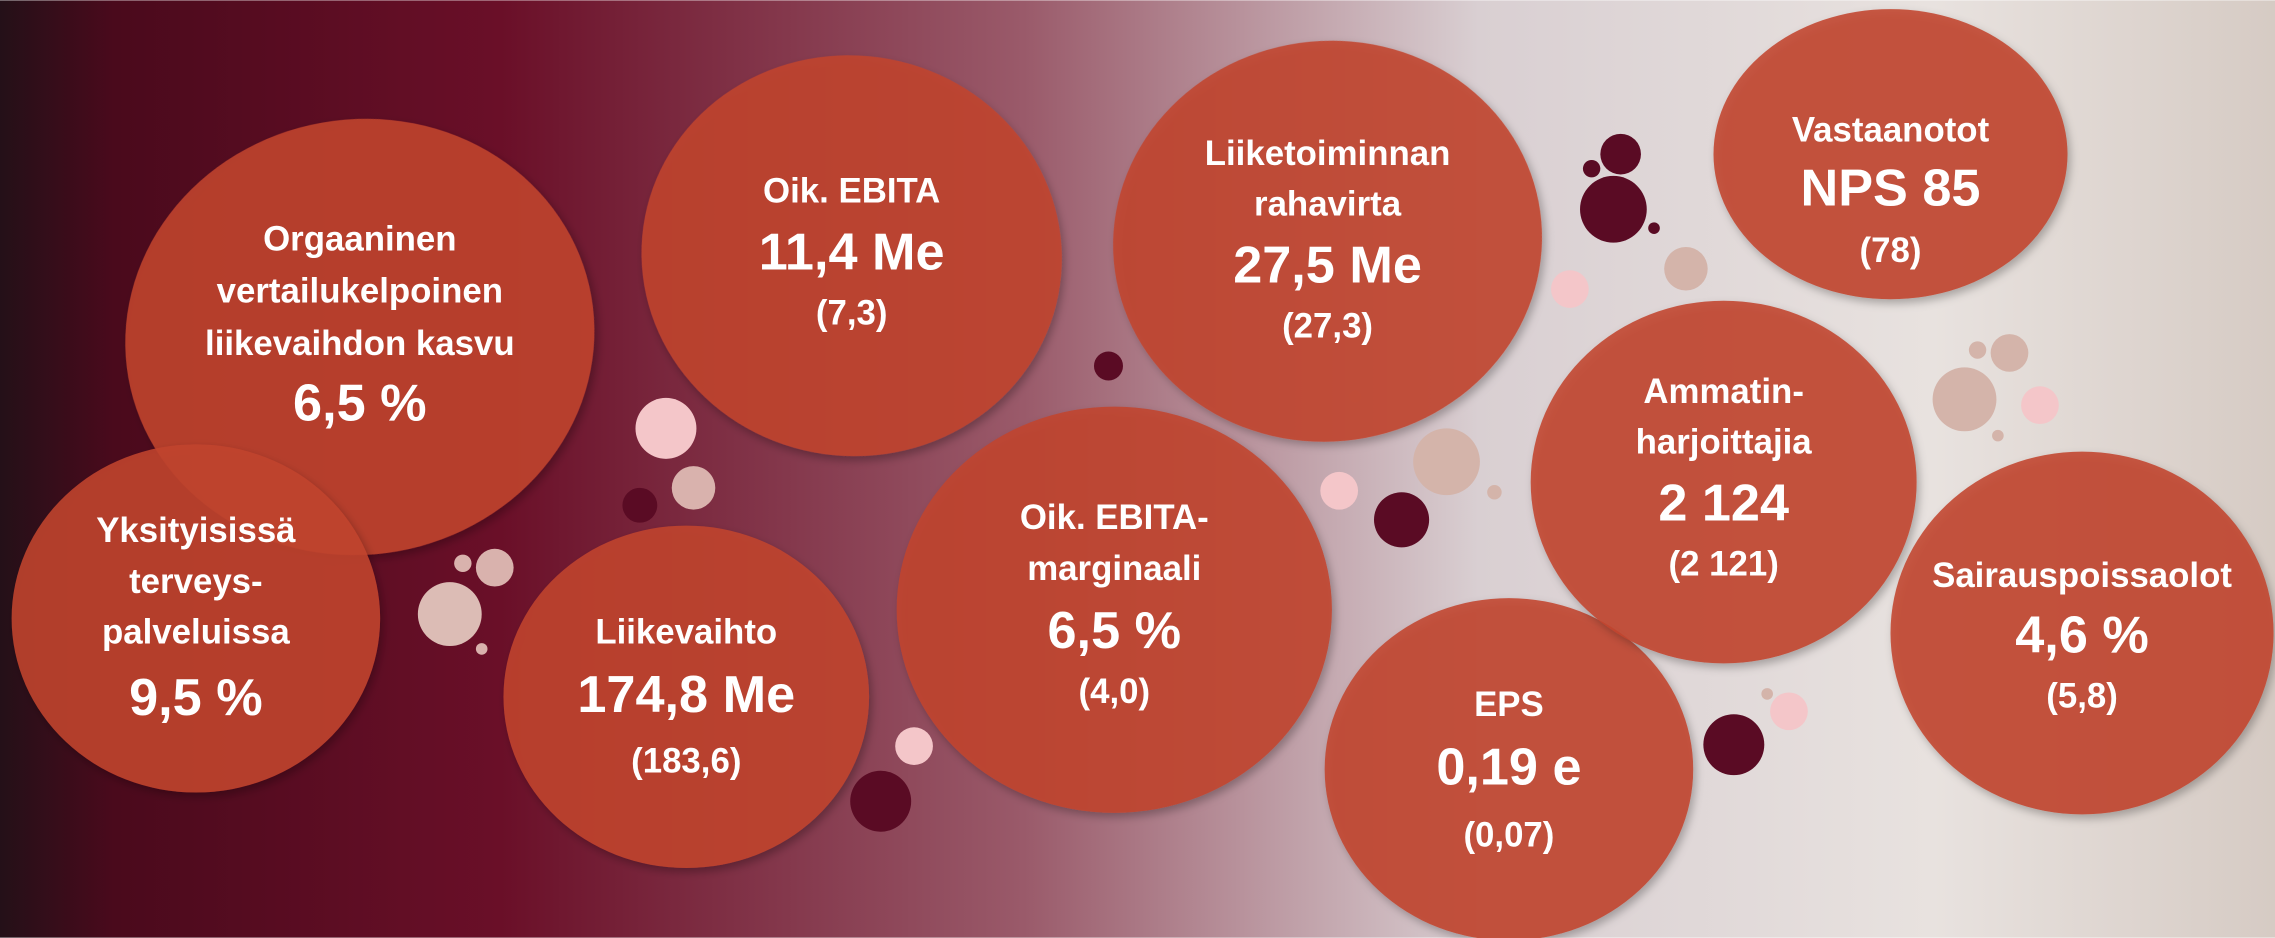  Describe the element at coordinates (2082, 695) in the screenshot. I see `kpi-comparison: (5,8)` at that location.